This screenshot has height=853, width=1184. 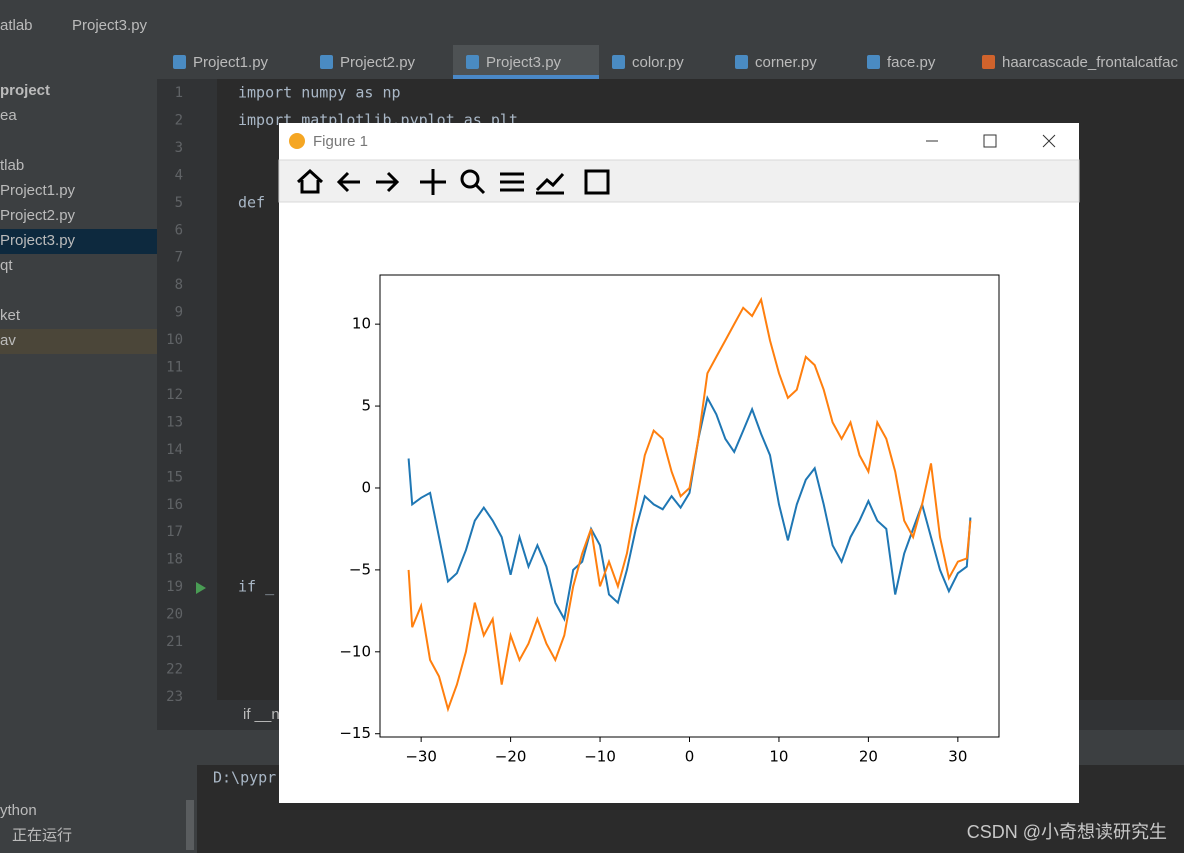 I want to click on tree-item: project, so click(x=25, y=90).